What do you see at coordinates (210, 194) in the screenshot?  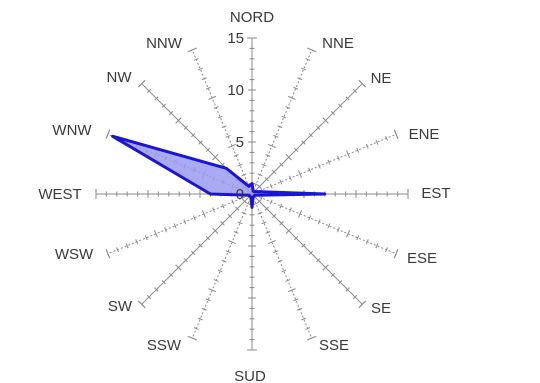 I see `data-point-west` at bounding box center [210, 194].